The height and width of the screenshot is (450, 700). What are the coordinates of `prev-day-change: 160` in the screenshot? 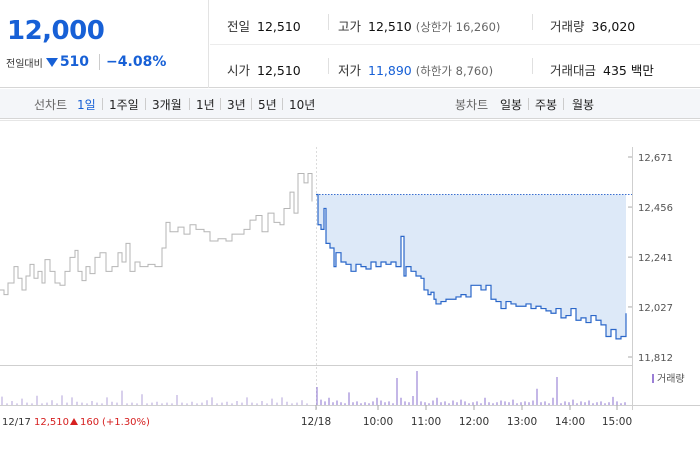 It's located at (89, 422).